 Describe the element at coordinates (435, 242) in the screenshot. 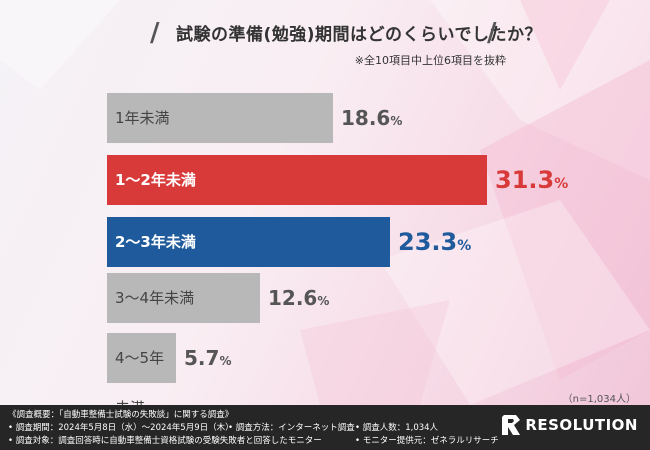

I see `value-label-3: 23.3%` at that location.